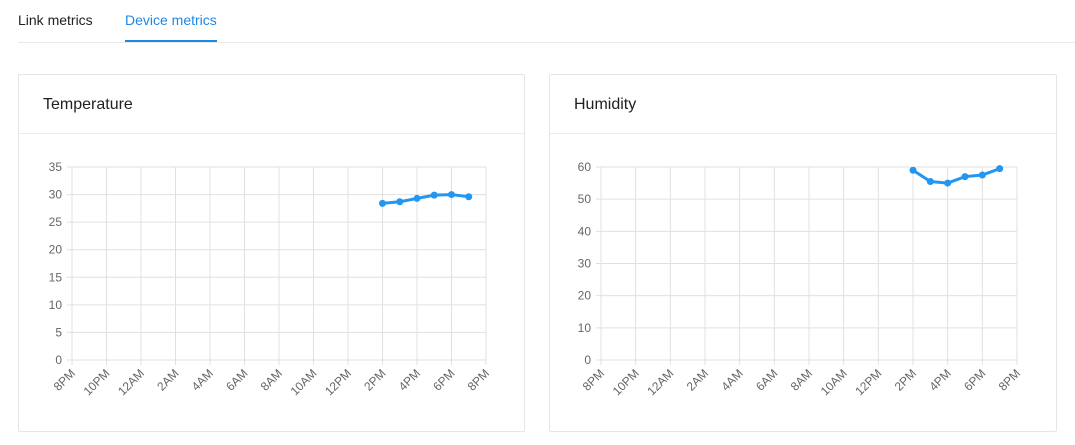 The height and width of the screenshot is (445, 1075). I want to click on y-tick-label: 50, so click(585, 199).